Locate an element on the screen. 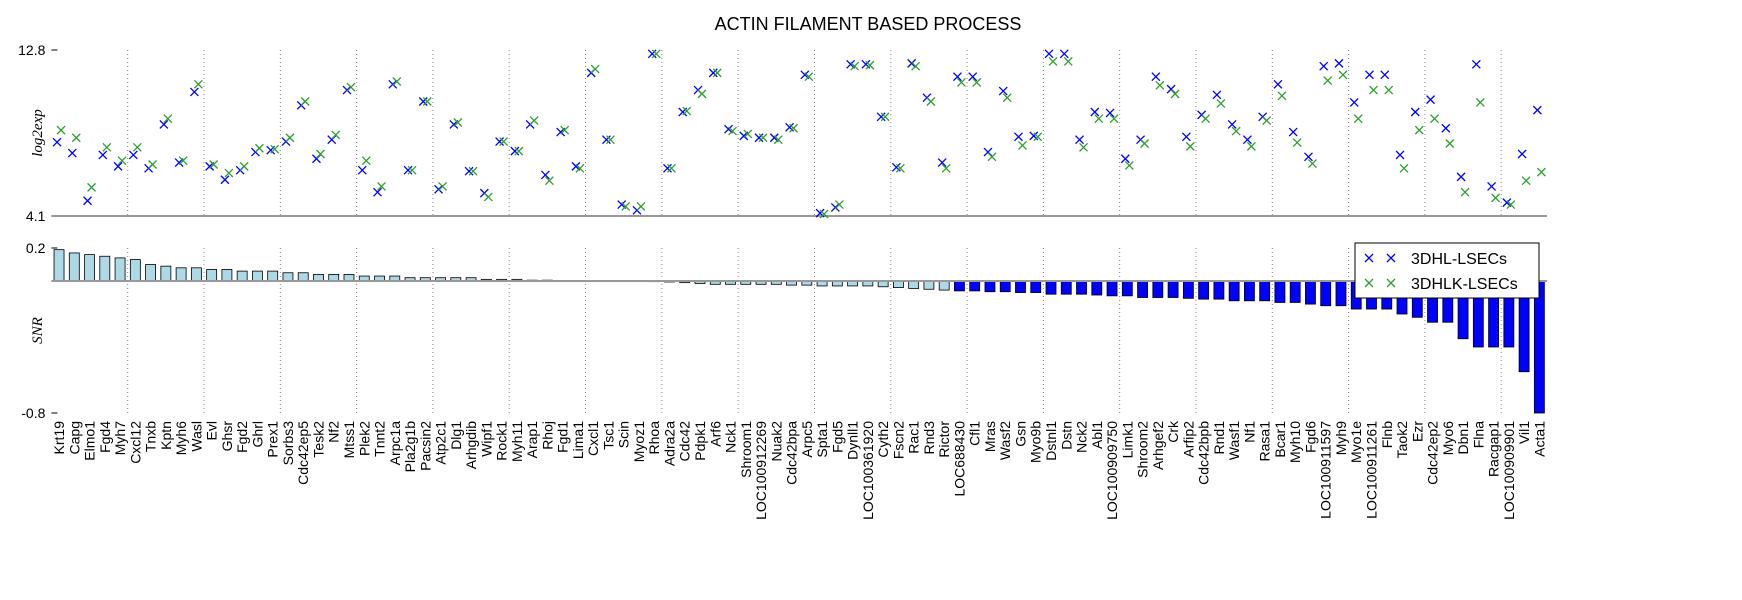  x-tick-label: Kptn is located at coordinates (166, 435).